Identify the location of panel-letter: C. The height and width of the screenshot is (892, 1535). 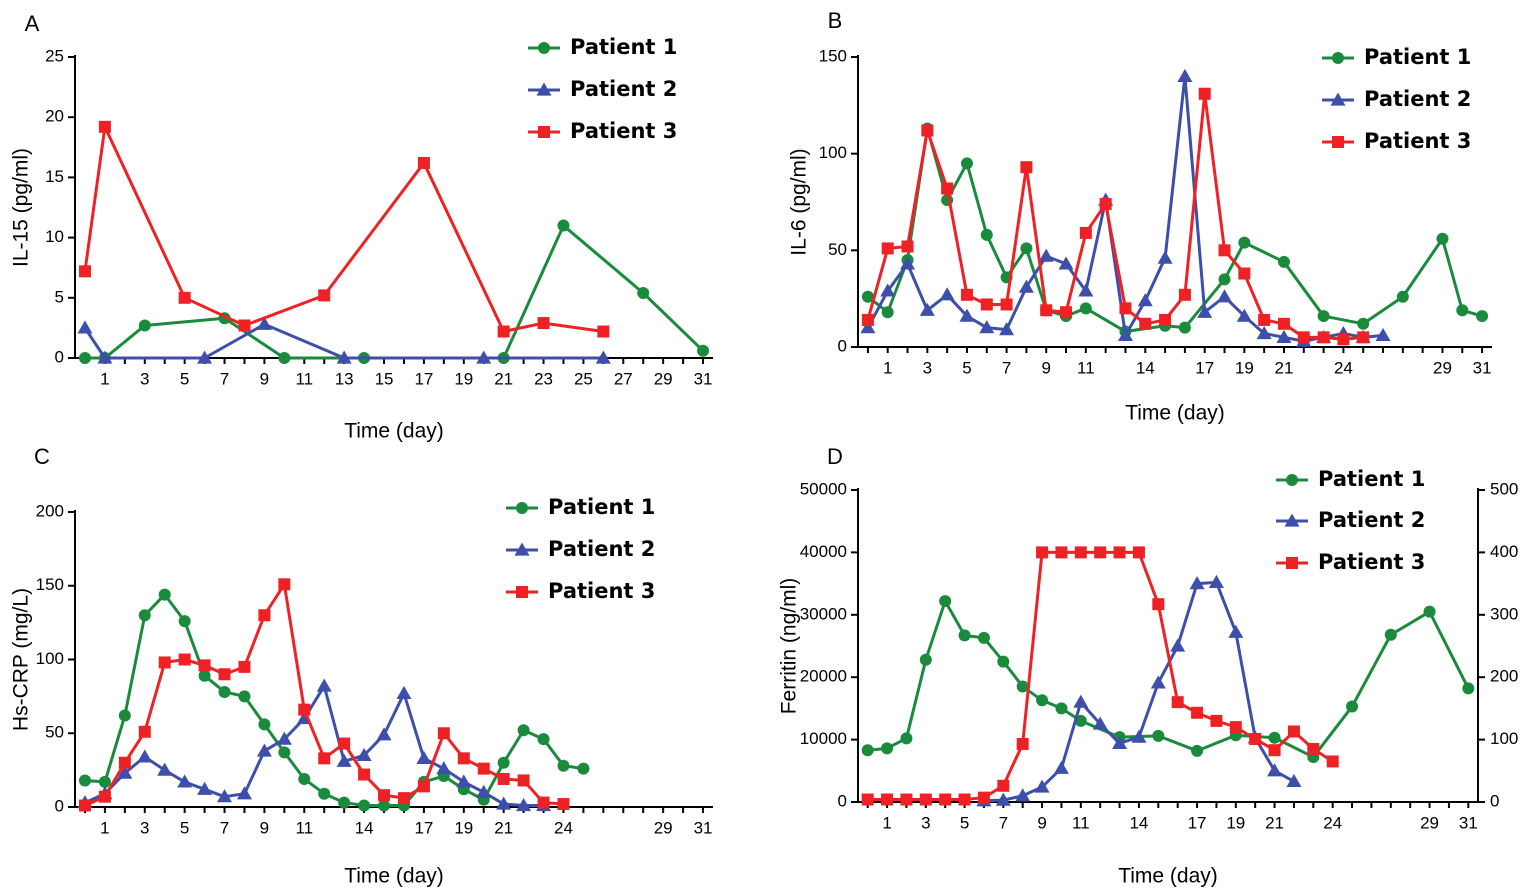
(42, 456).